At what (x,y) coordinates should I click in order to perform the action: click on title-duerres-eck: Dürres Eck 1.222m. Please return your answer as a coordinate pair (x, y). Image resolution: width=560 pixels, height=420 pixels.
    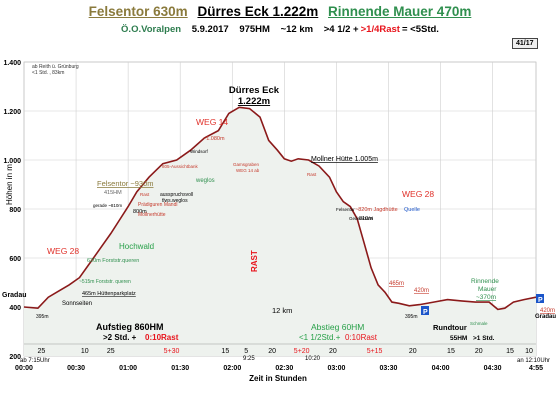
    Looking at the image, I should click on (258, 11).